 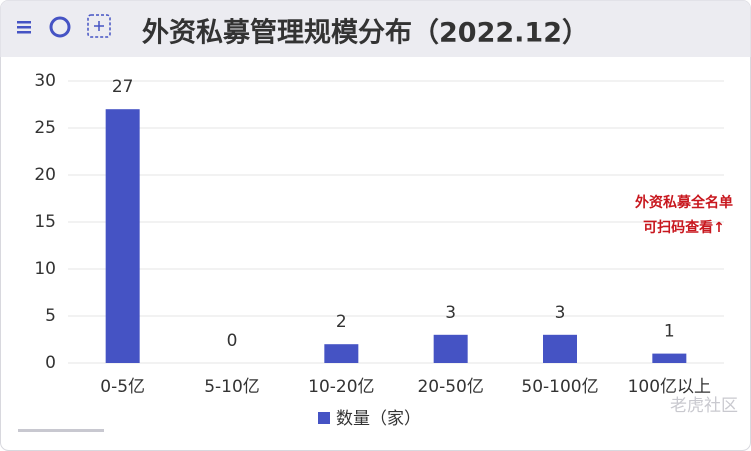 What do you see at coordinates (450, 387) in the screenshot?
I see `x-tick-label: 20-50亿` at bounding box center [450, 387].